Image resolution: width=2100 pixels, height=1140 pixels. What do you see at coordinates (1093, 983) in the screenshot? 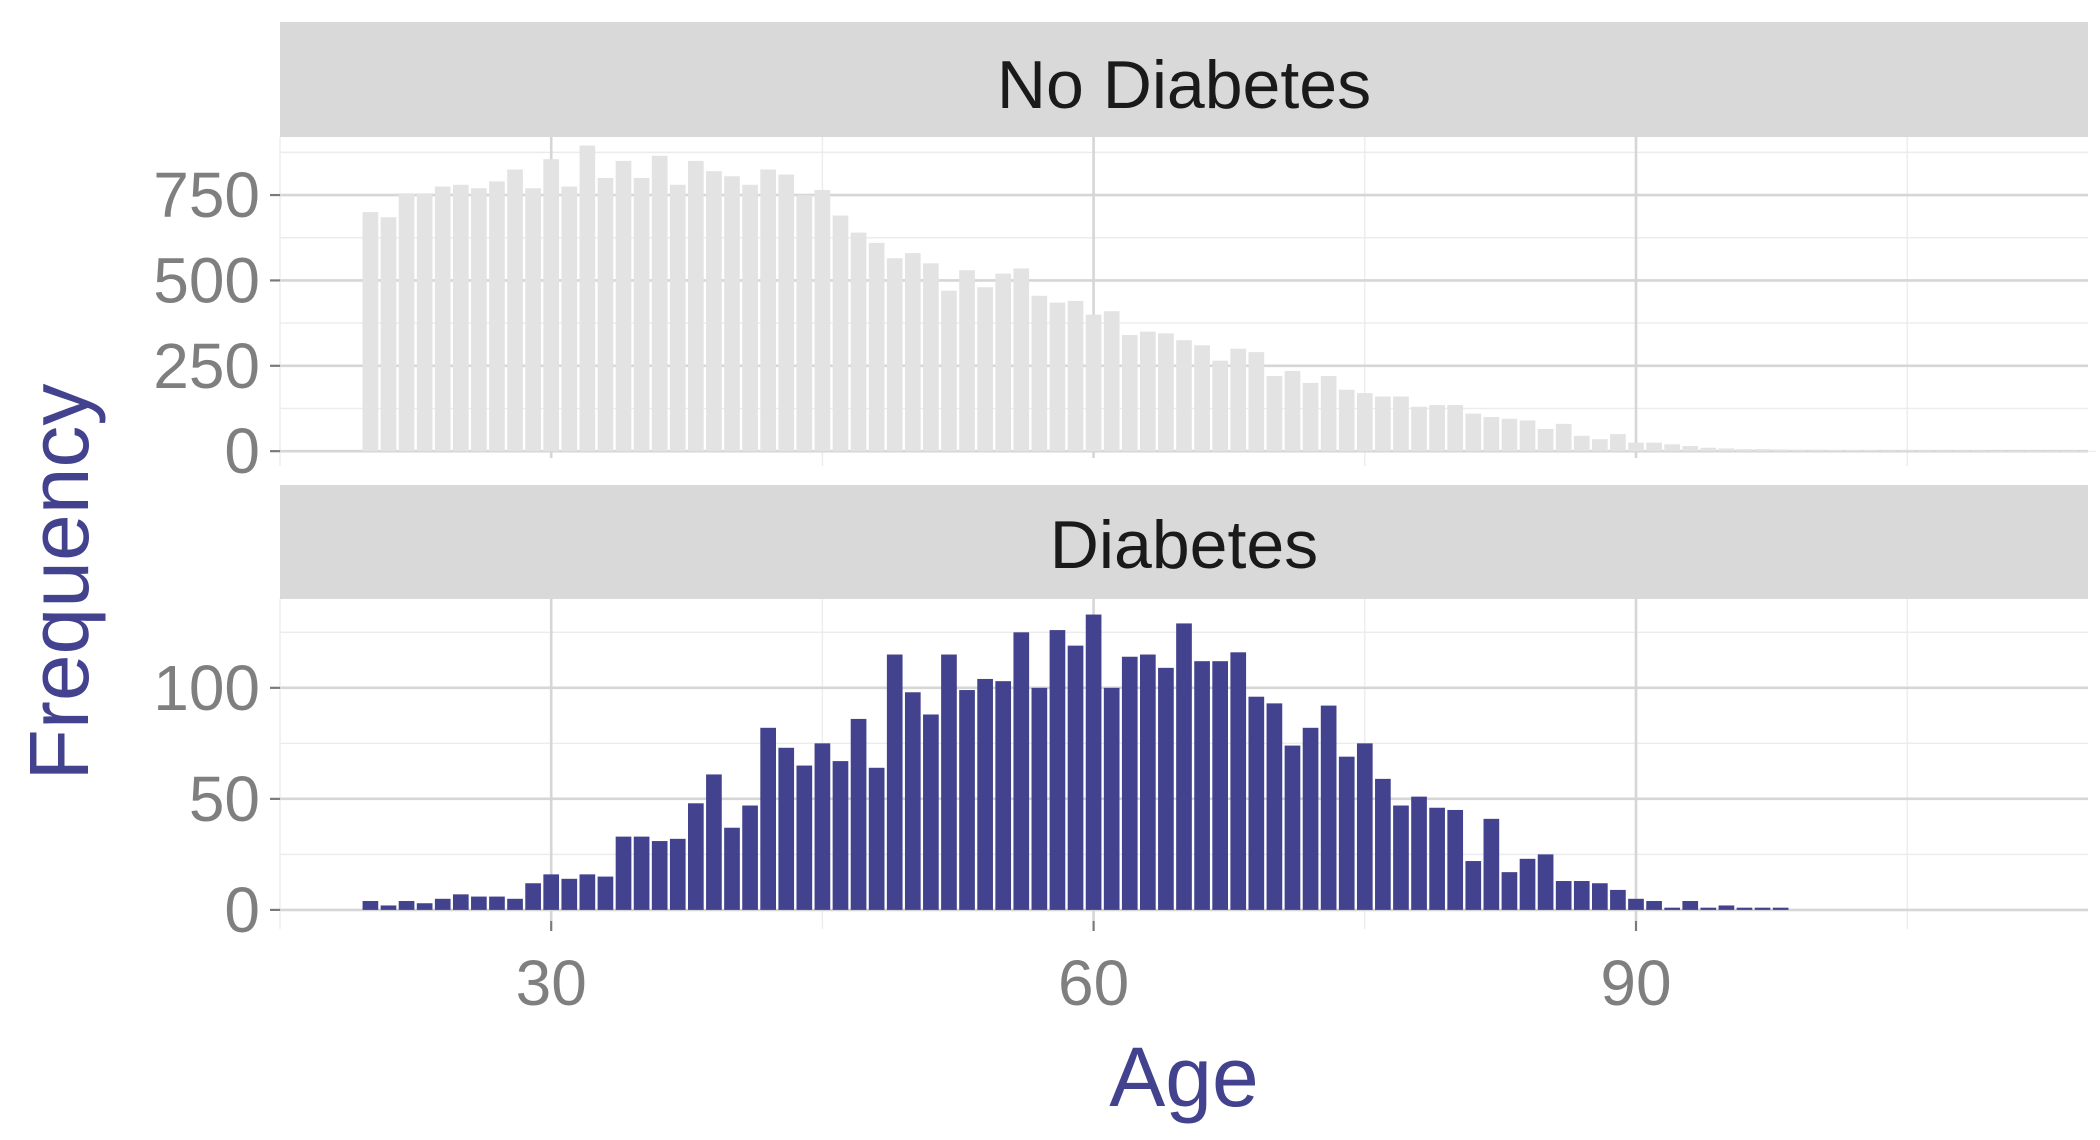
I see `x-tick-label: 60` at bounding box center [1093, 983].